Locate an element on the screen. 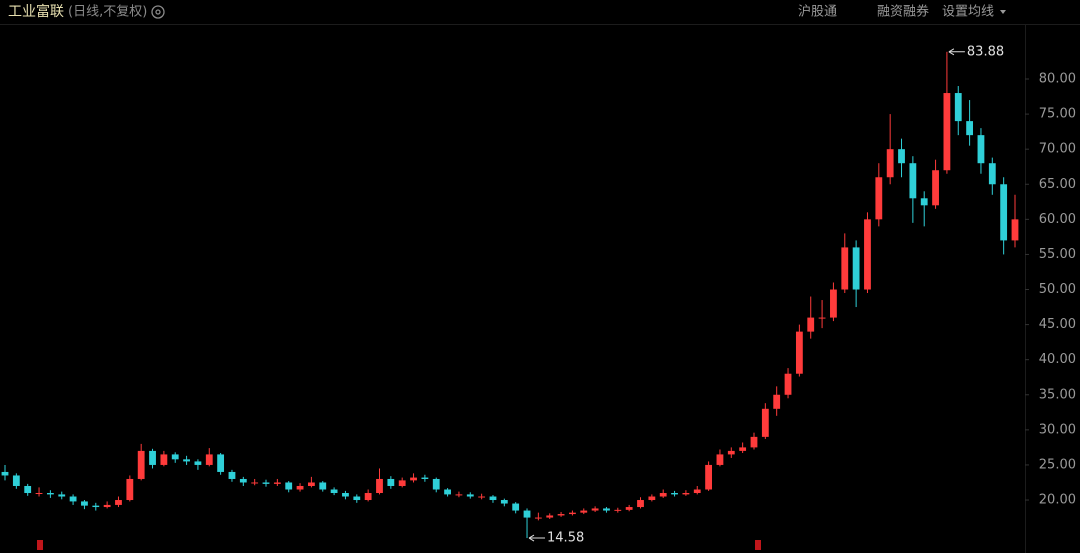 This screenshot has width=1080, height=553. dropdown-arrow is located at coordinates (1003, 12).